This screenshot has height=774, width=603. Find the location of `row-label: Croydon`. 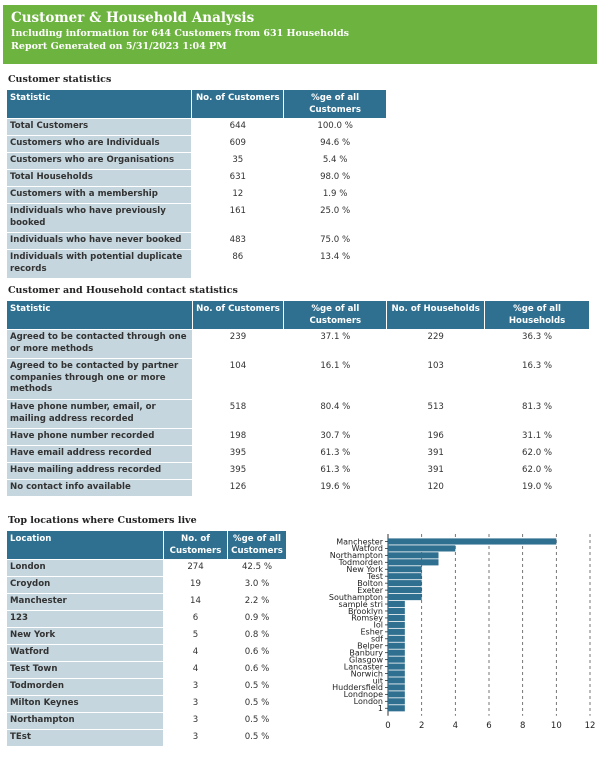

row-label: Croydon is located at coordinates (85, 585).